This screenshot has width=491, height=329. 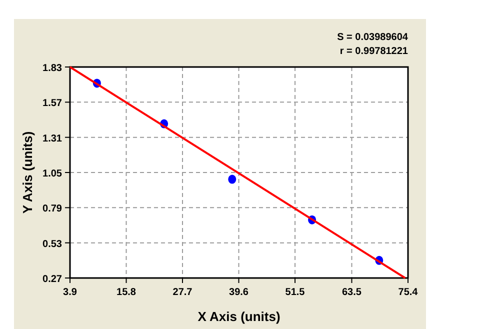 I want to click on x-axis-title: X Axis (units), so click(x=239, y=316).